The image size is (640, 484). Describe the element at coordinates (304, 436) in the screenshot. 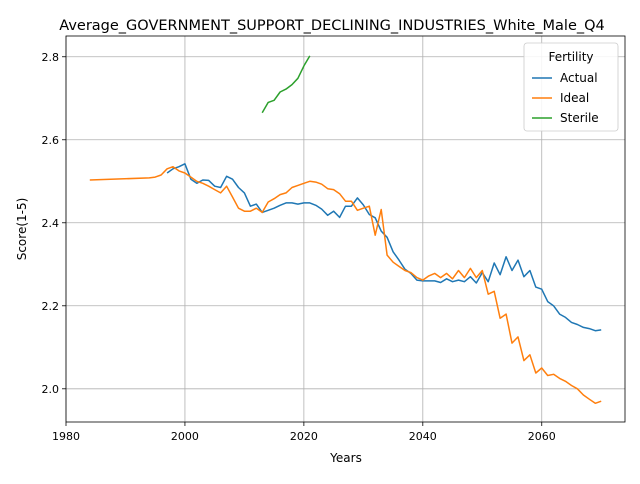

I see `x-tick-label: 2020` at that location.